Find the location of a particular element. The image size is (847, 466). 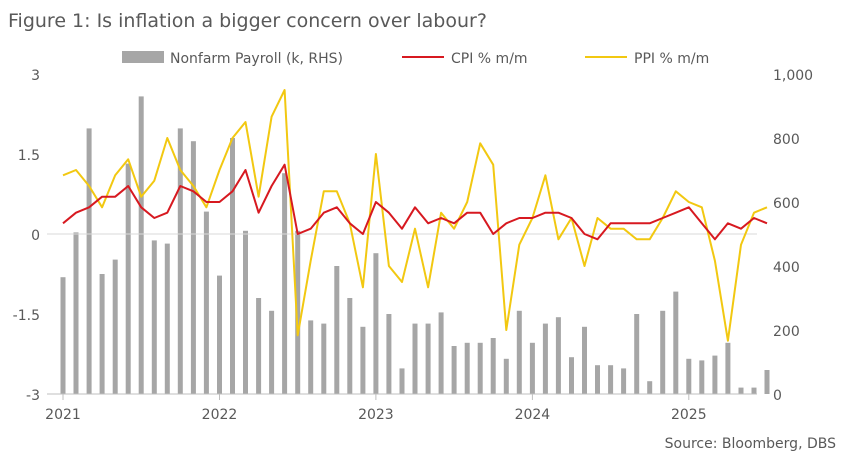

x-axis-tick-label: 2021 is located at coordinates (63, 415).